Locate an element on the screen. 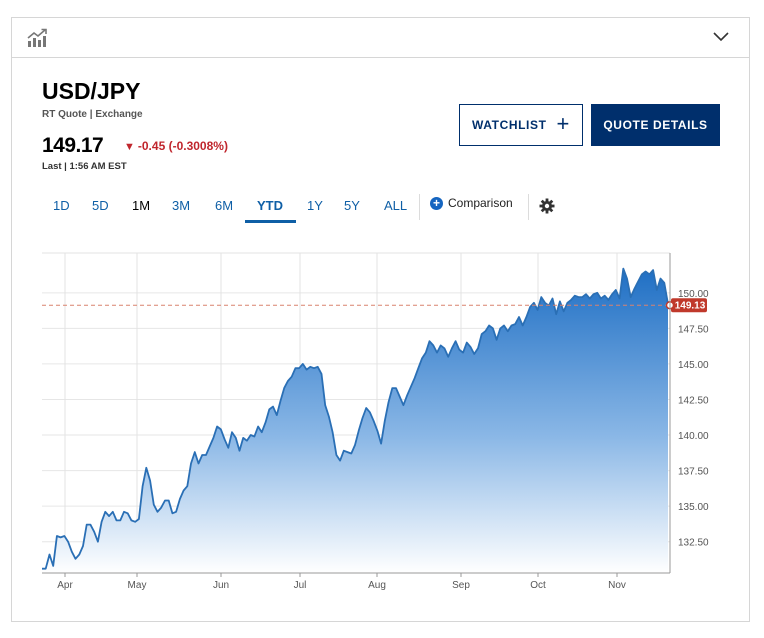 The width and height of the screenshot is (764, 638). x-tick-label: Jul is located at coordinates (300, 585).